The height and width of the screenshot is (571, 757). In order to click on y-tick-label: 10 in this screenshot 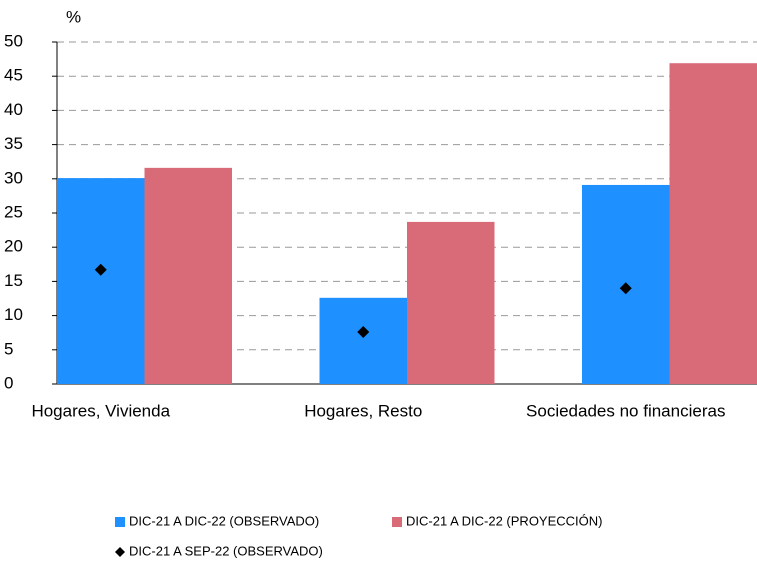, I will do `click(13, 314)`.